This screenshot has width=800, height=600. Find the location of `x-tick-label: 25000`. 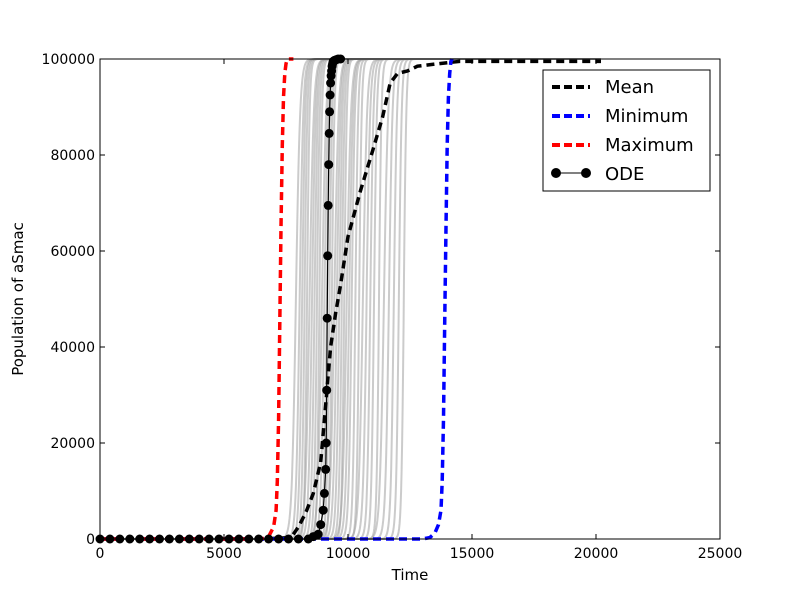

x-tick-label: 25000 is located at coordinates (720, 554).